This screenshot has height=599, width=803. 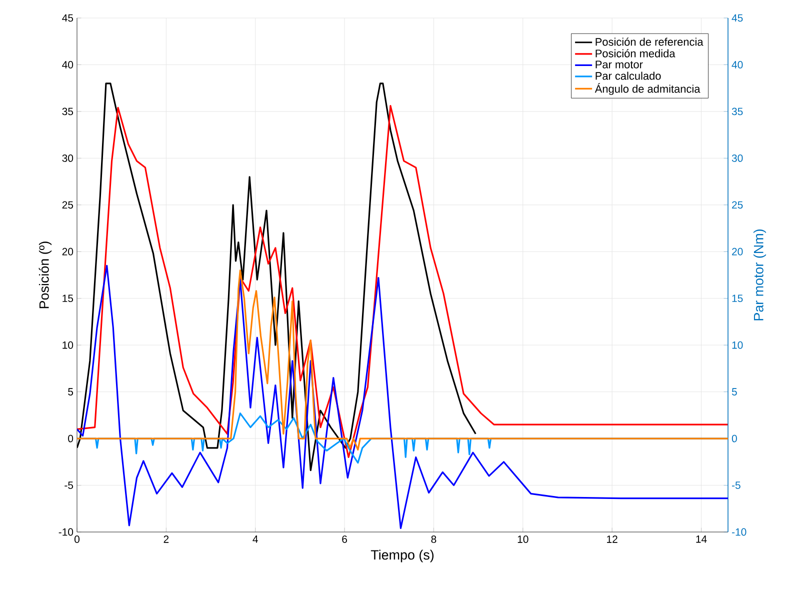 I want to click on y-tick-label: 10, so click(x=68, y=345).